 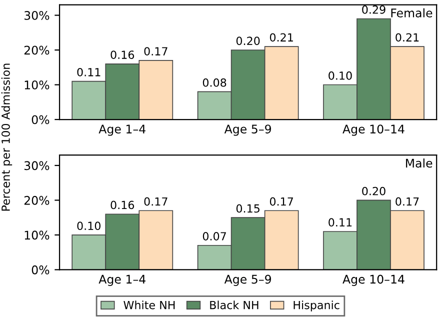 What do you see at coordinates (214, 236) in the screenshot?
I see `data-label: 0.07` at bounding box center [214, 236].